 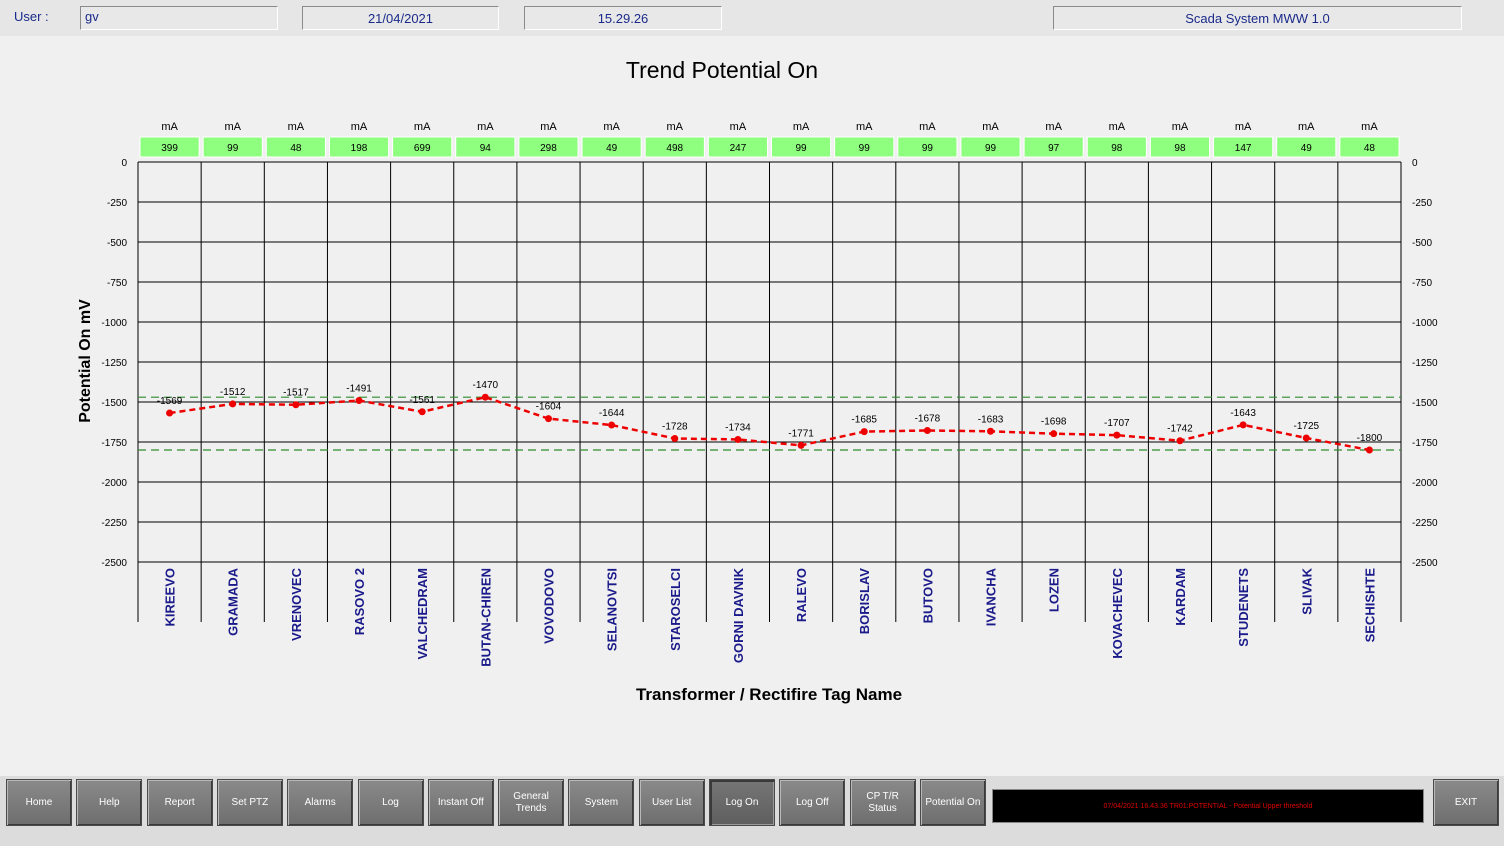 I want to click on y-tick-label-right: -2250, so click(x=1425, y=523).